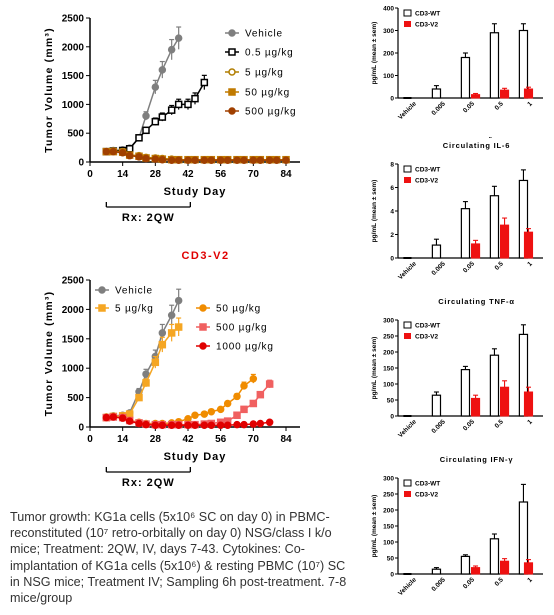 The image size is (554, 615). I want to click on legend-label: 1000 µg/kg, so click(245, 347).